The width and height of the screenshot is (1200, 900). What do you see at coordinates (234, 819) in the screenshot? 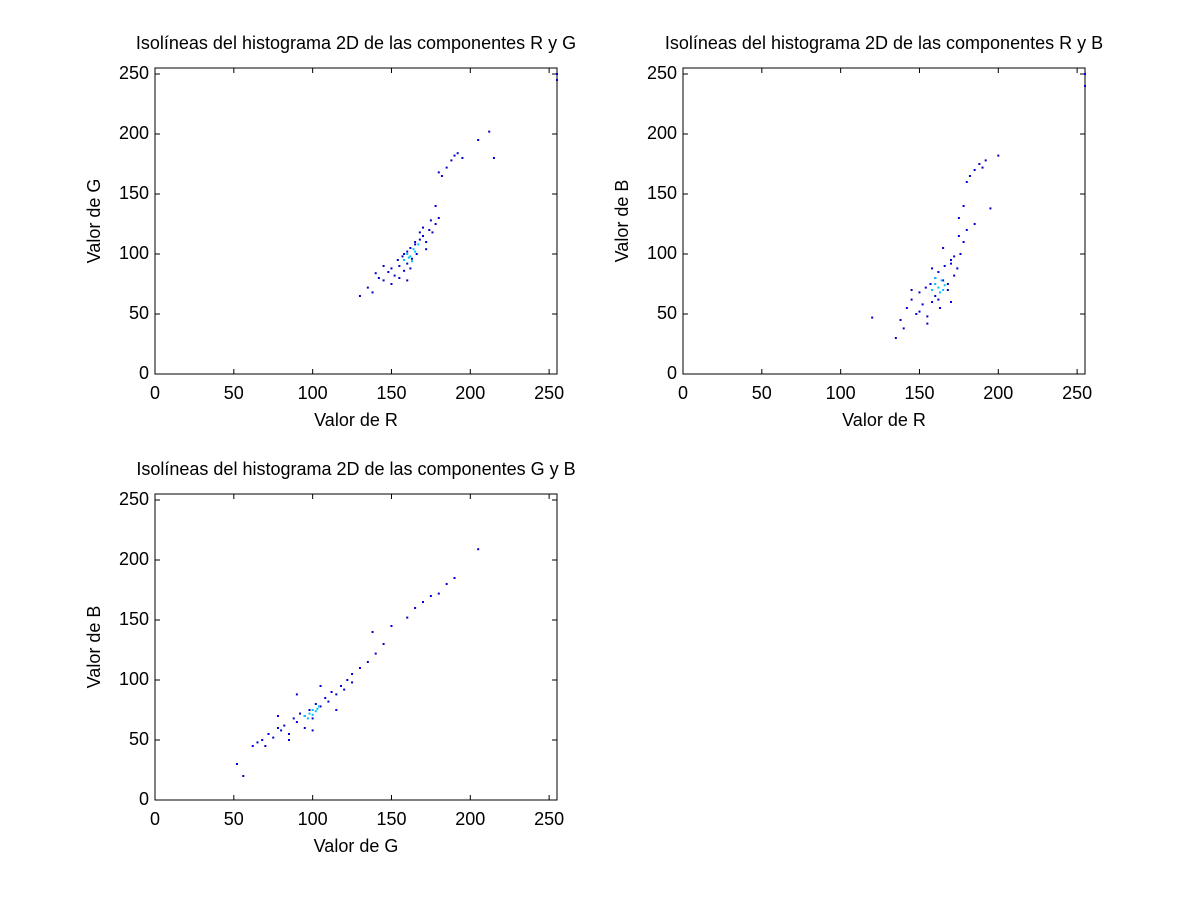
I see `x-tick-label: 50` at bounding box center [234, 819].